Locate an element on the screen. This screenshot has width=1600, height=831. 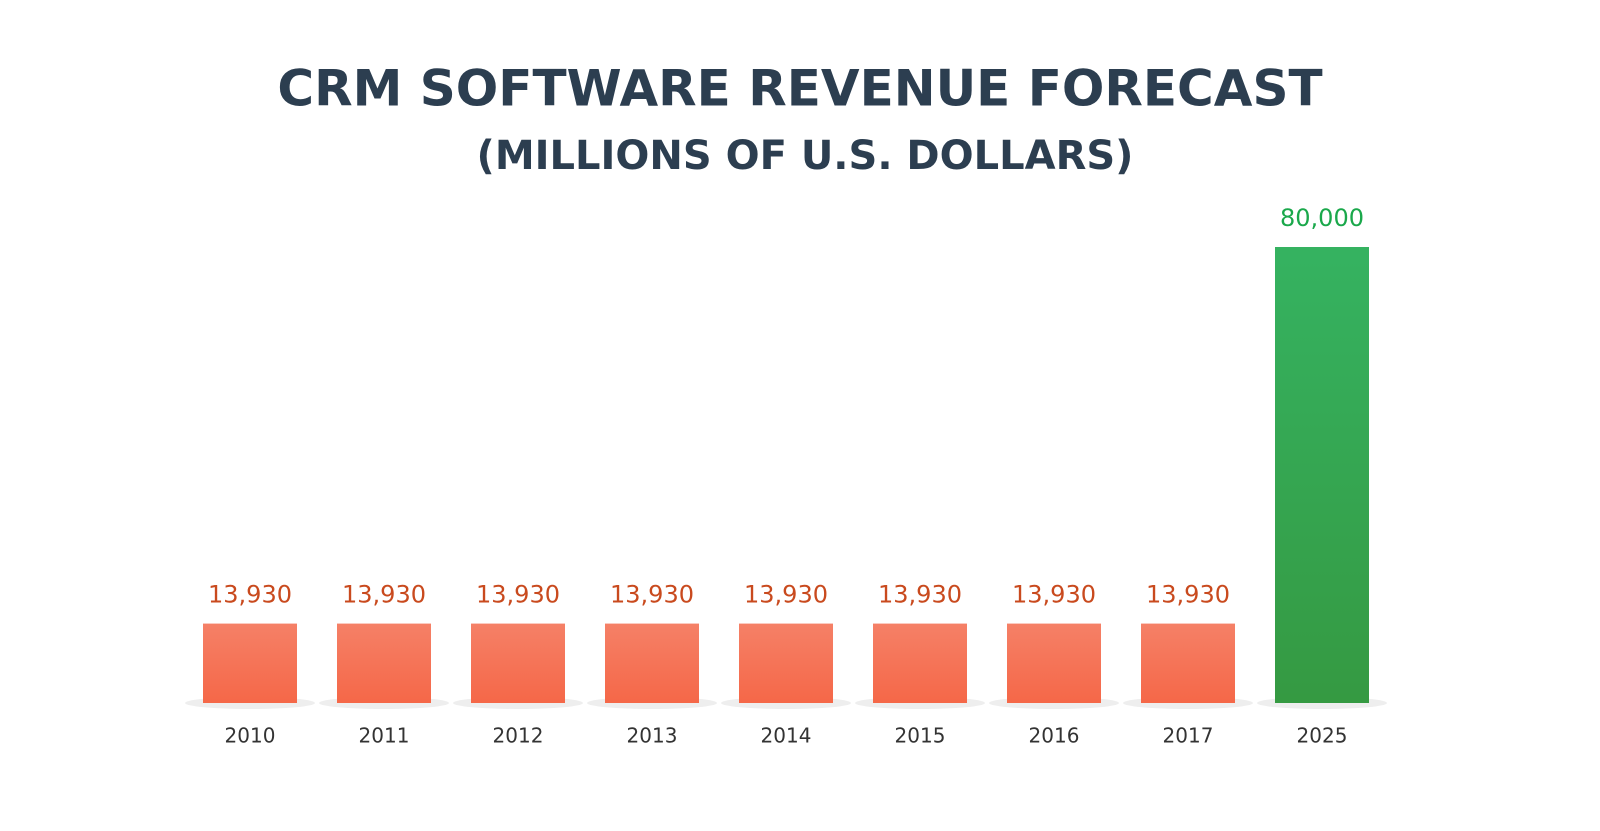
x-tick-label: 2013 is located at coordinates (652, 736).